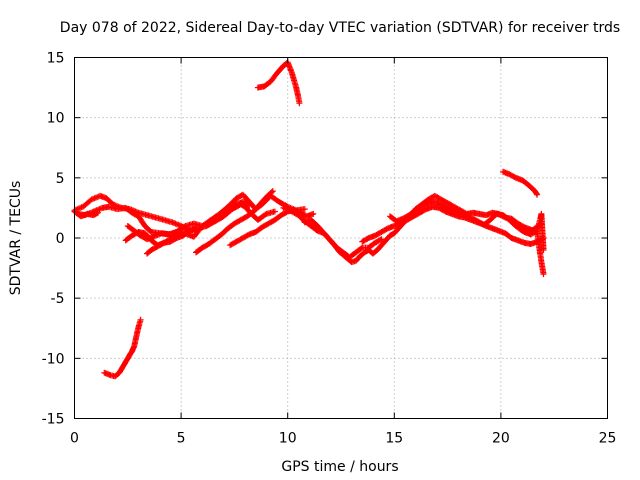 Image resolution: width=640 pixels, height=480 pixels. Describe the element at coordinates (58, 299) in the screenshot. I see `y-tick-label: -5` at that location.